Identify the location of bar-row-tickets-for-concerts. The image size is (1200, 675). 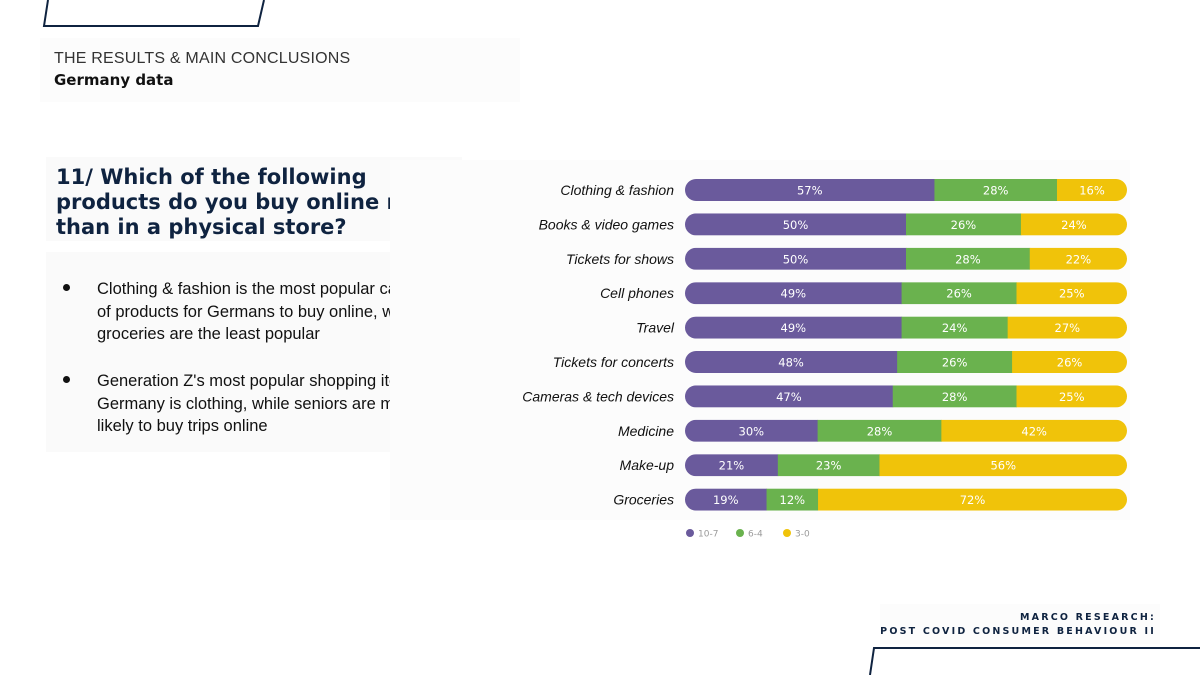
(906, 362).